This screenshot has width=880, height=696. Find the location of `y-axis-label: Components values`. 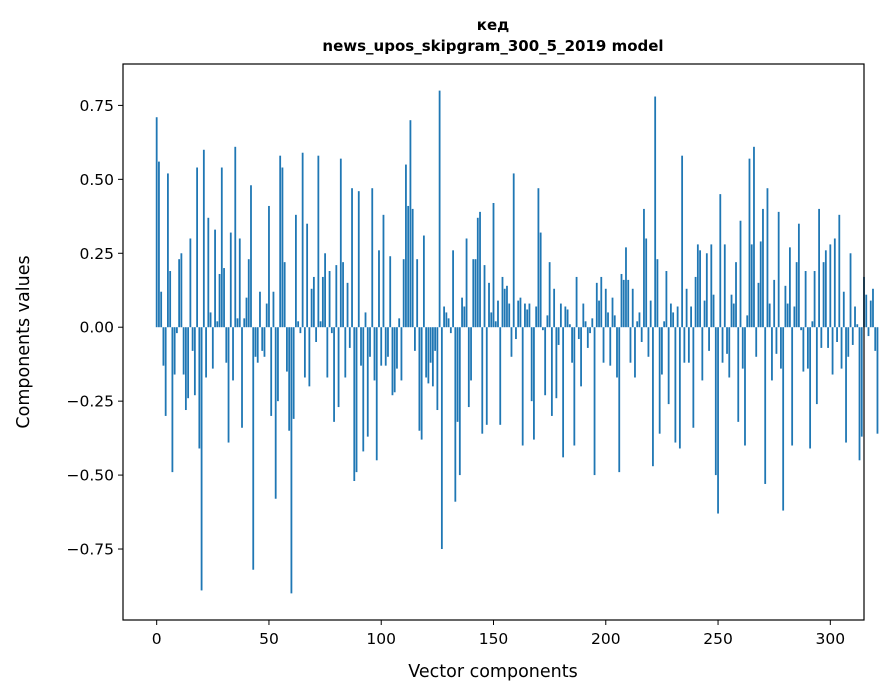

y-axis-label: Components values is located at coordinates (24, 341).